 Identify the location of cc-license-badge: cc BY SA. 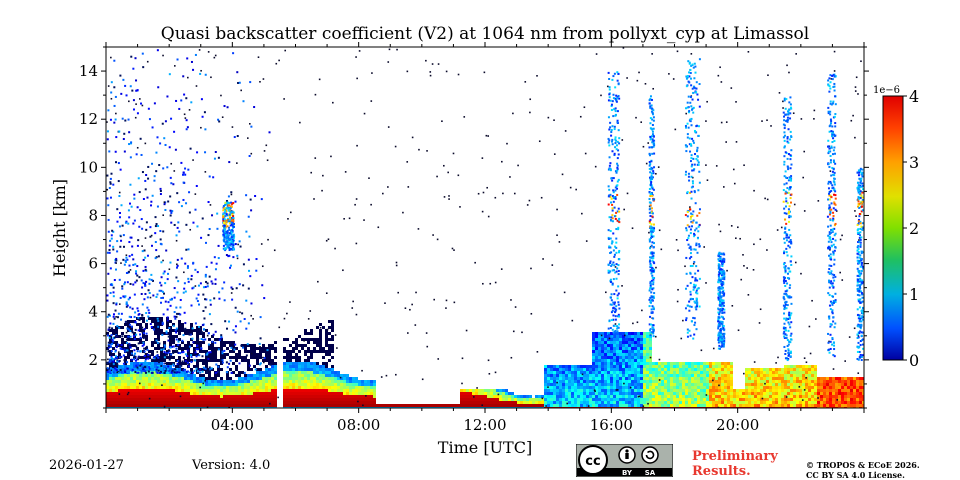
(624, 460).